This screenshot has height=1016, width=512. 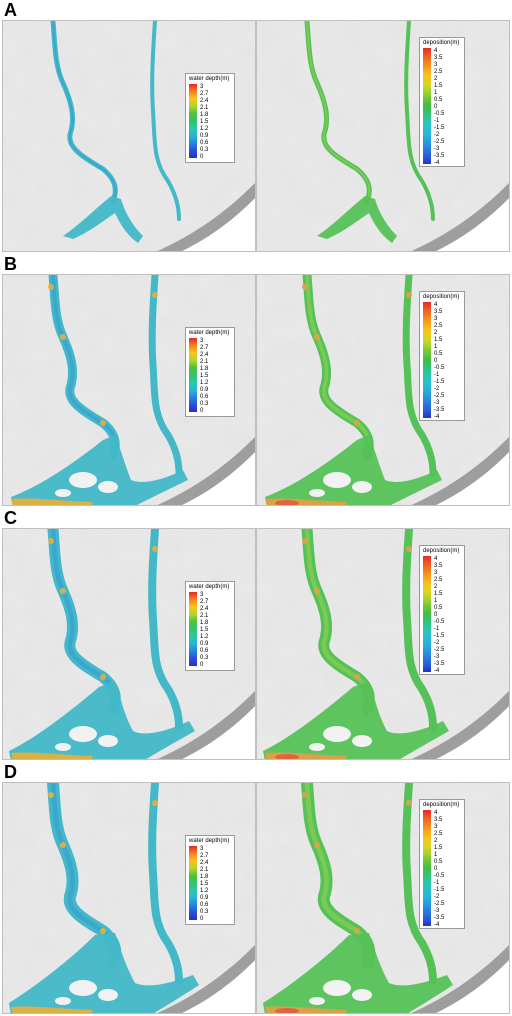 What do you see at coordinates (437, 643) in the screenshot?
I see `deposition-tick-label: -2` at bounding box center [437, 643].